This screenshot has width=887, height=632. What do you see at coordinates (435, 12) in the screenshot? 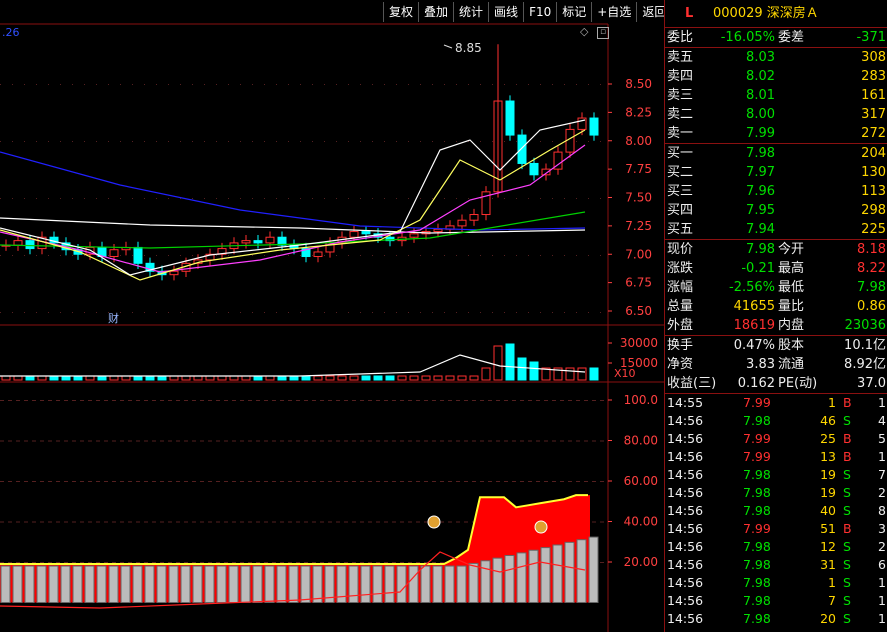
I see `toolbar-button: 叠加` at bounding box center [435, 12].